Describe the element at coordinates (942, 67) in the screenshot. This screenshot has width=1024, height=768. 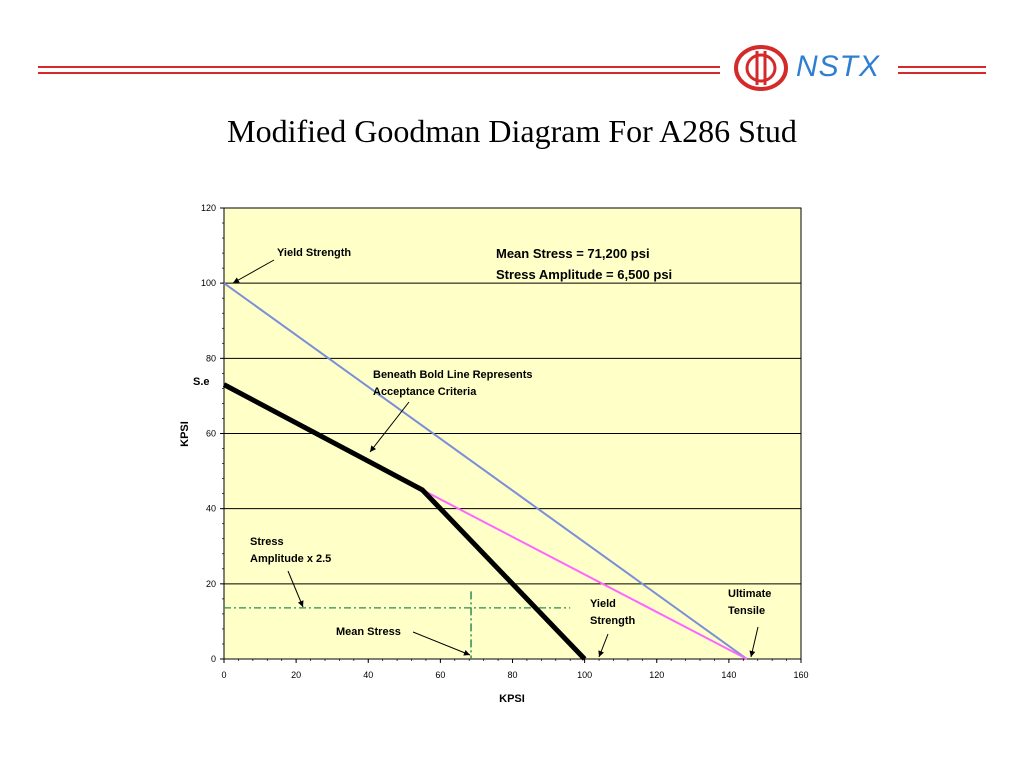
I see `header-rule-right-top` at that location.